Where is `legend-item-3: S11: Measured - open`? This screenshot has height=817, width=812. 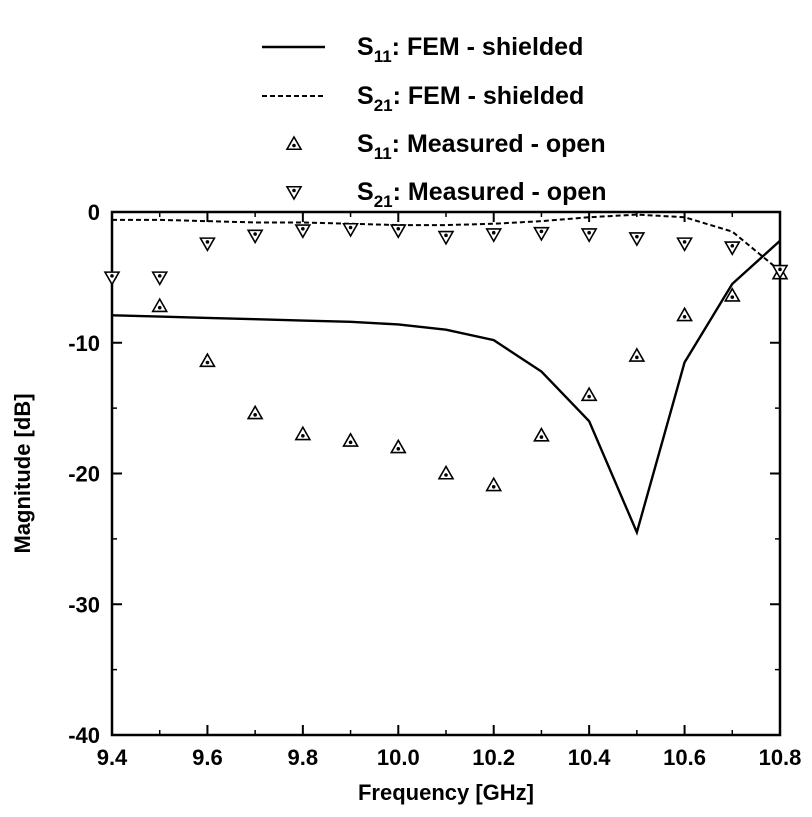
legend-item-3: S11: Measured - open is located at coordinates (445, 146).